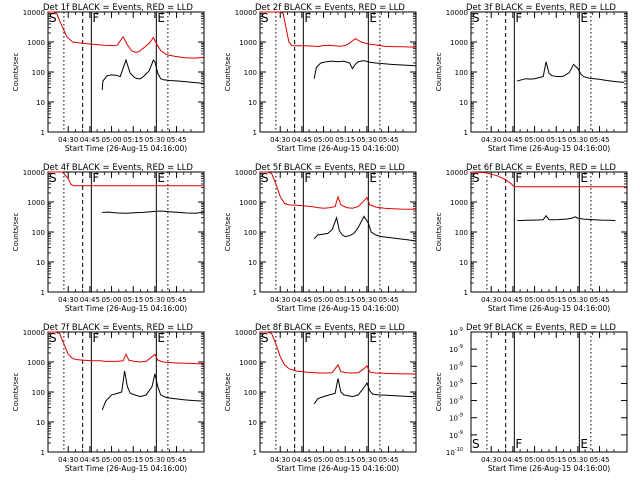 The image size is (640, 484). What do you see at coordinates (118, 168) in the screenshot?
I see `chart-title: Det 4f BLACK = Events, RED = LLD` at bounding box center [118, 168].